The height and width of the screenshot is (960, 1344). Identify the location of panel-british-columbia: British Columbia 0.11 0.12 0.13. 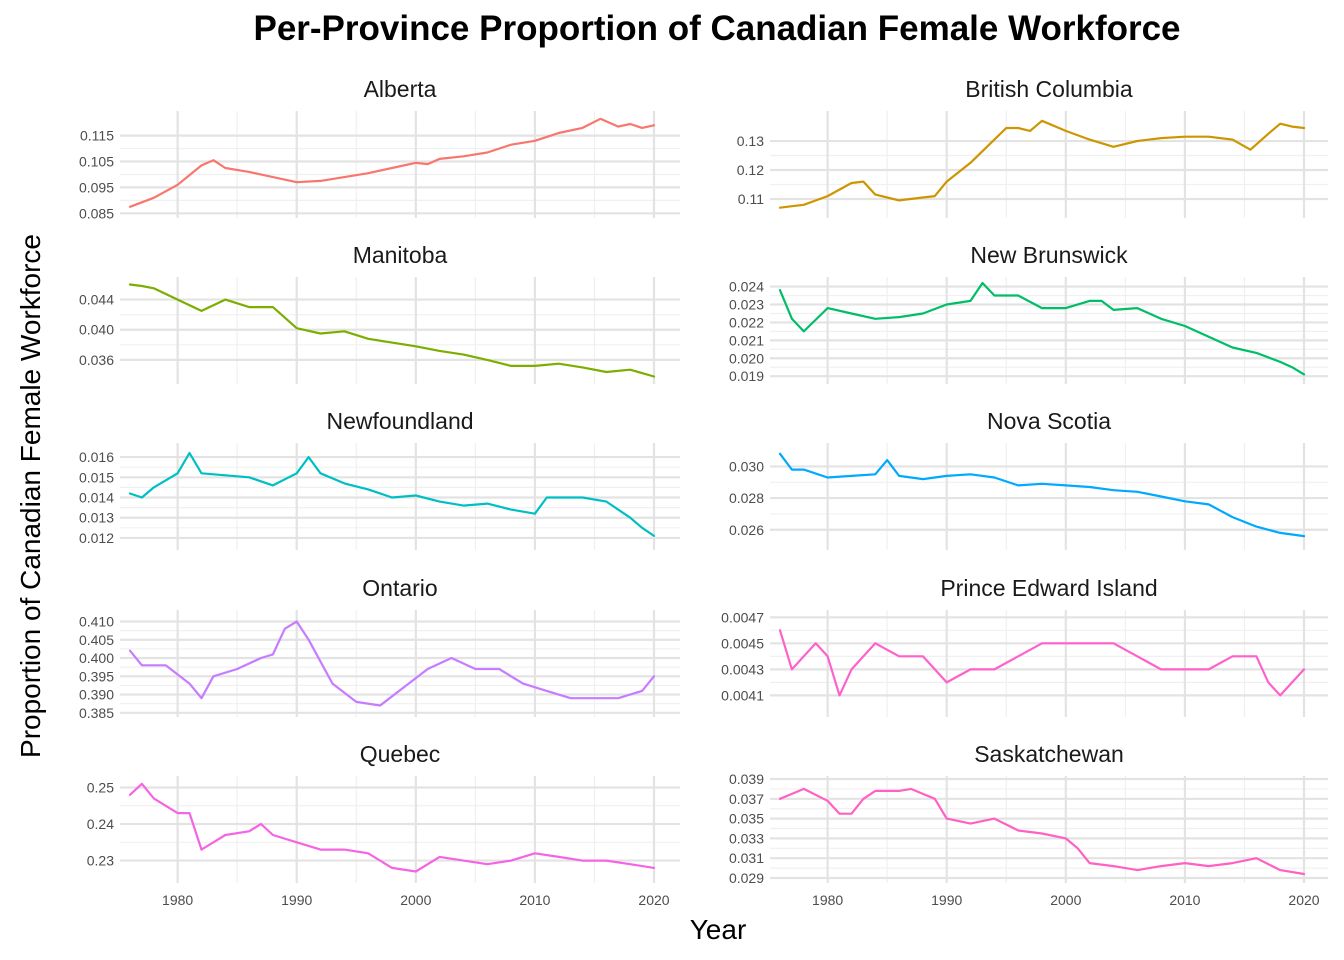
(1032, 147).